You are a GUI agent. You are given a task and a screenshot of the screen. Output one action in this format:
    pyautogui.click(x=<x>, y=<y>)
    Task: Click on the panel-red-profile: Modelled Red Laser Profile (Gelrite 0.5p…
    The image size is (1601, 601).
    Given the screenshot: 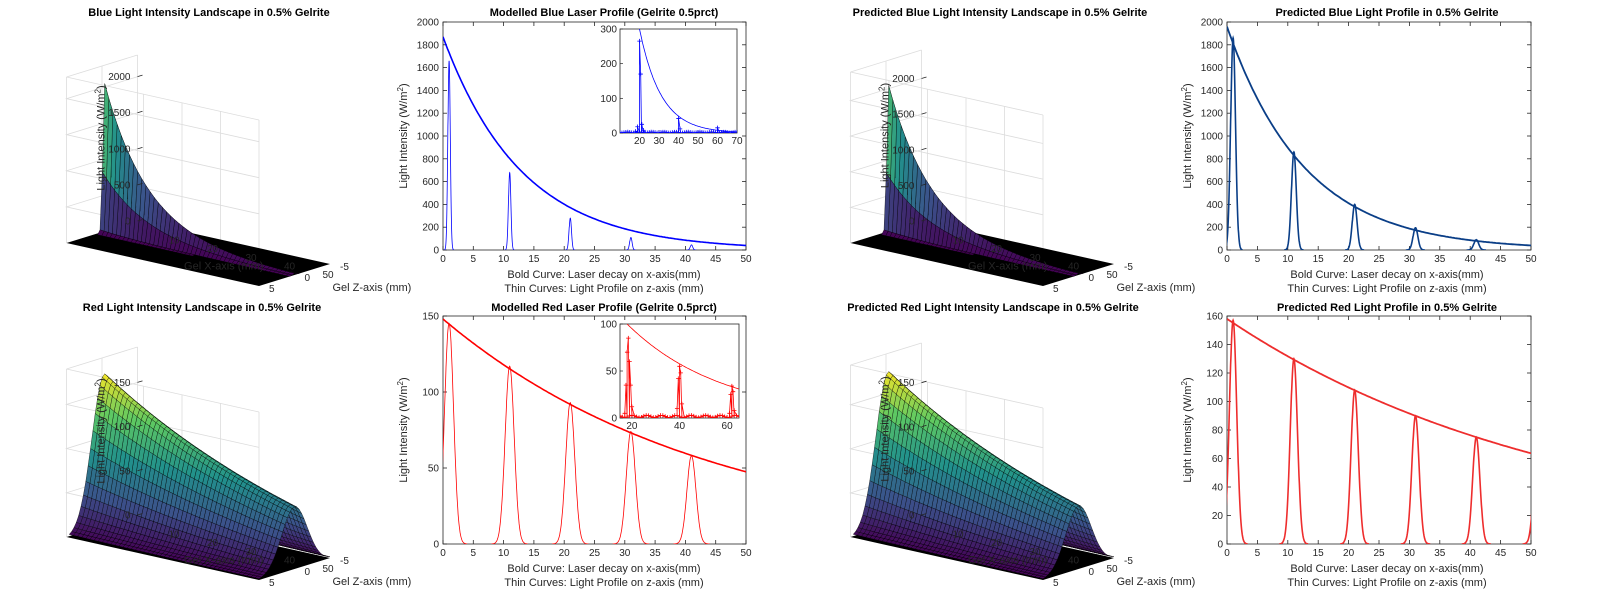 What is the action you would take?
    pyautogui.click(x=574, y=445)
    